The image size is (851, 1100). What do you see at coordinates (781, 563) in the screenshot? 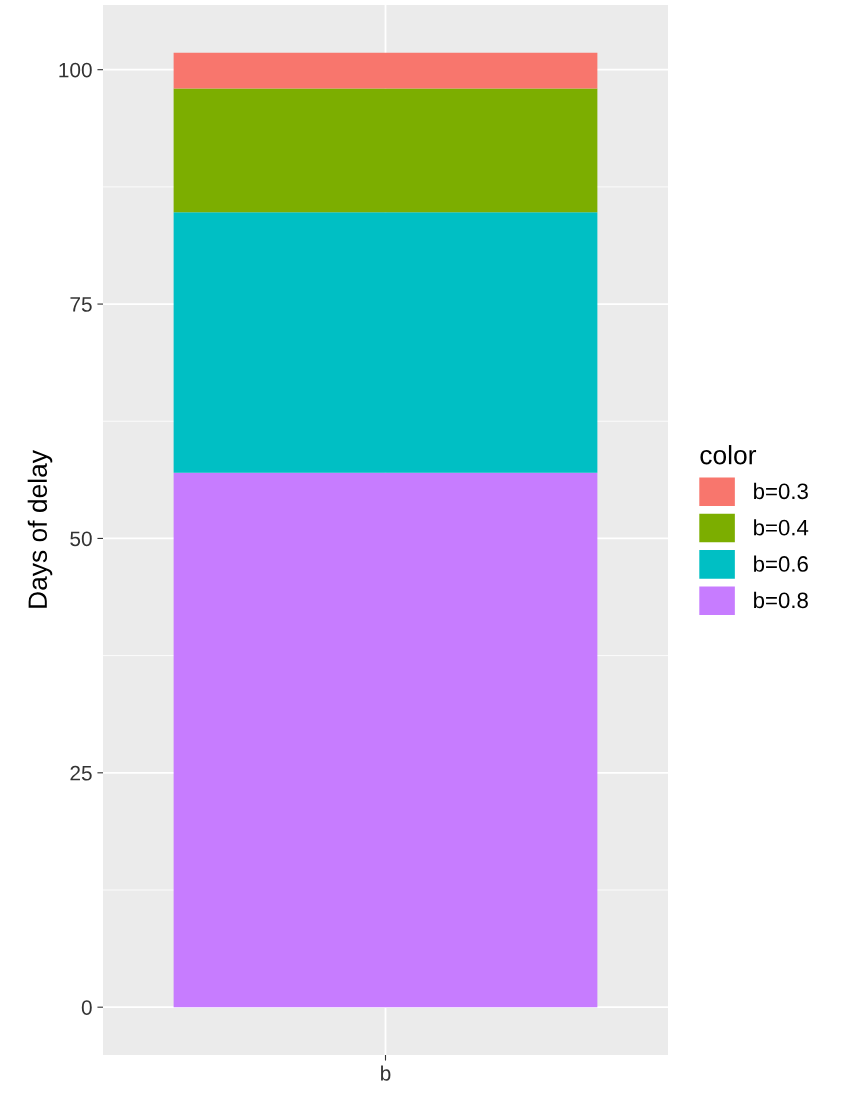
I see `legend-label: b=0.6` at bounding box center [781, 563].